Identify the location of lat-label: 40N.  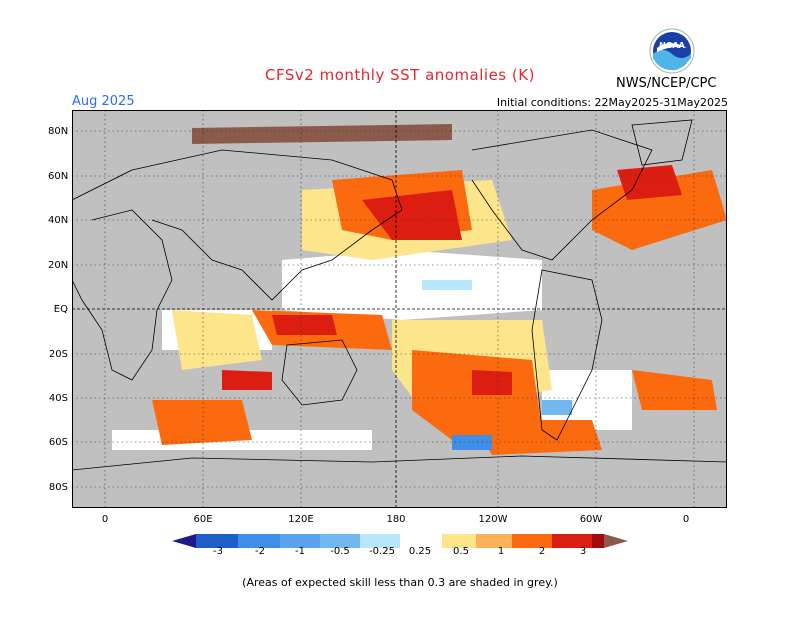
(58, 220).